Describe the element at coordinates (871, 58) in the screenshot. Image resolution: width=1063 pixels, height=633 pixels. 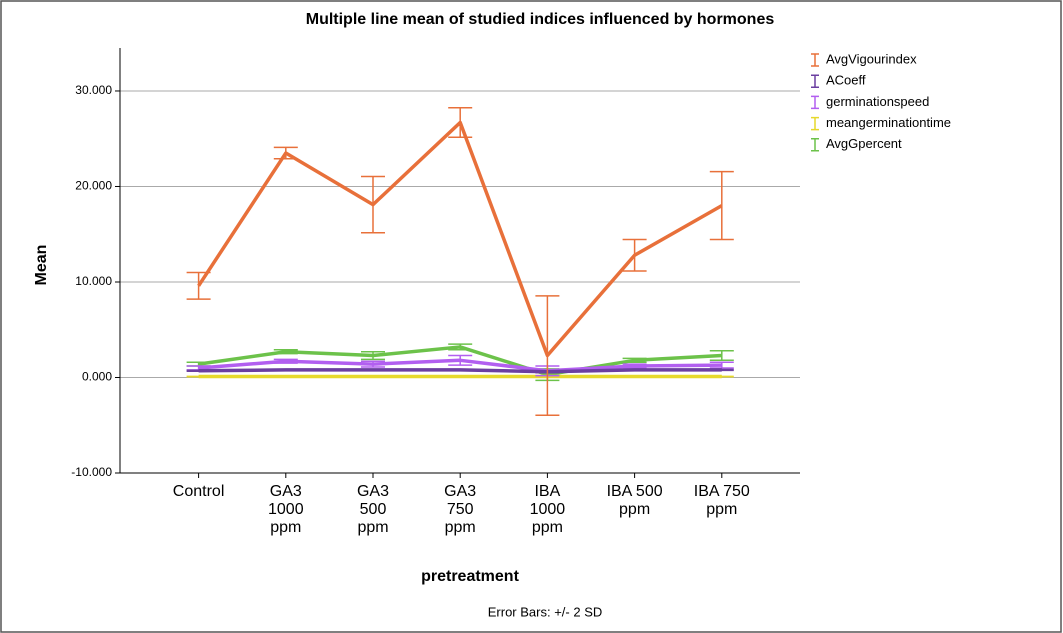
I see `legend-label: AvgVigourindex` at that location.